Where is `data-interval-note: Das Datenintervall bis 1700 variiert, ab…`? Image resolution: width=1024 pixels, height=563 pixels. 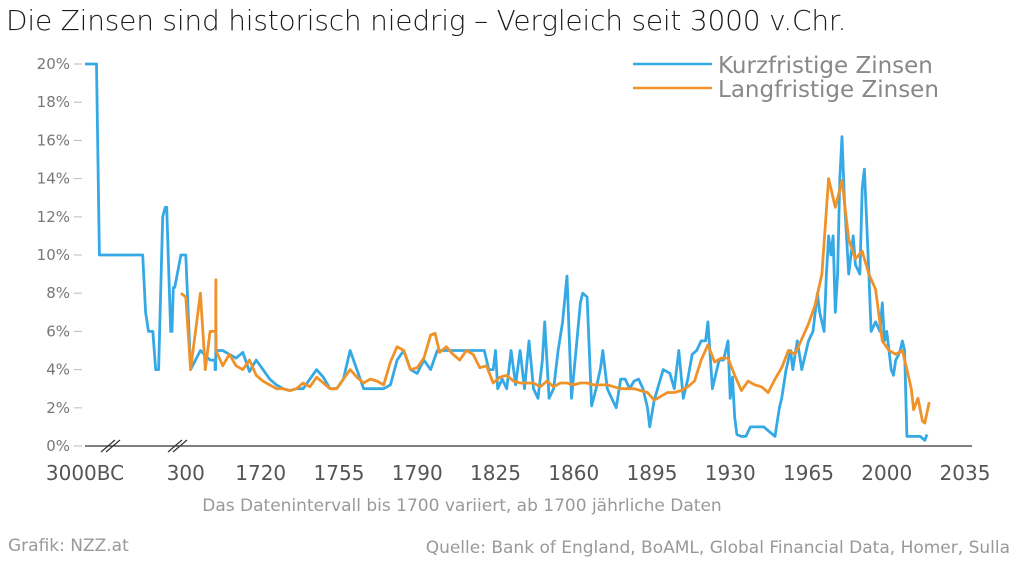
data-interval-note: Das Datenintervall bis 1700 variiert, ab… is located at coordinates (461, 506).